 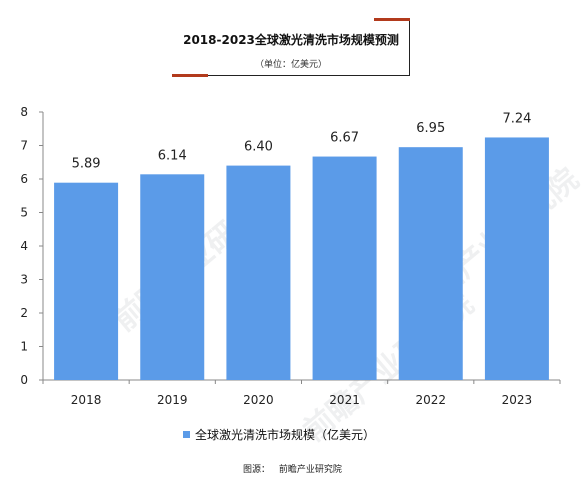 What do you see at coordinates (186, 434) in the screenshot?
I see `legend-swatch` at bounding box center [186, 434].